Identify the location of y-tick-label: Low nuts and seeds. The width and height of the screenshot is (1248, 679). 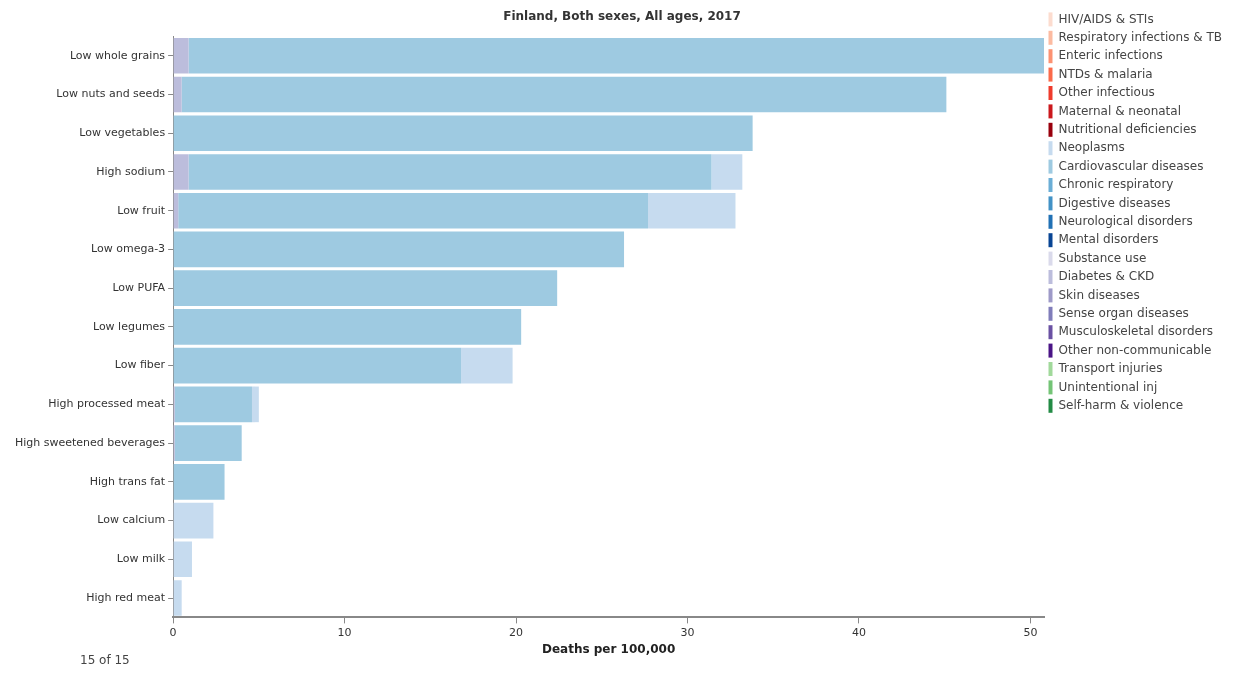
(111, 94).